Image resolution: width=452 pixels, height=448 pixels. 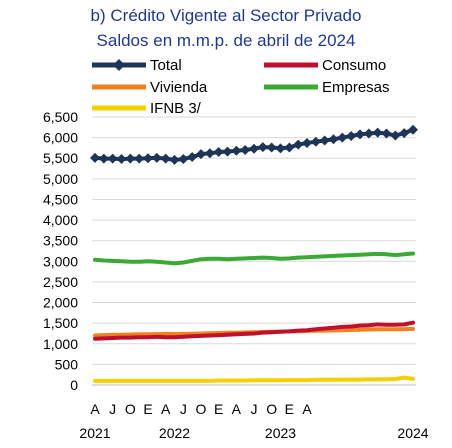 I want to click on legend-item-empresas: Empresas, so click(x=327, y=87).